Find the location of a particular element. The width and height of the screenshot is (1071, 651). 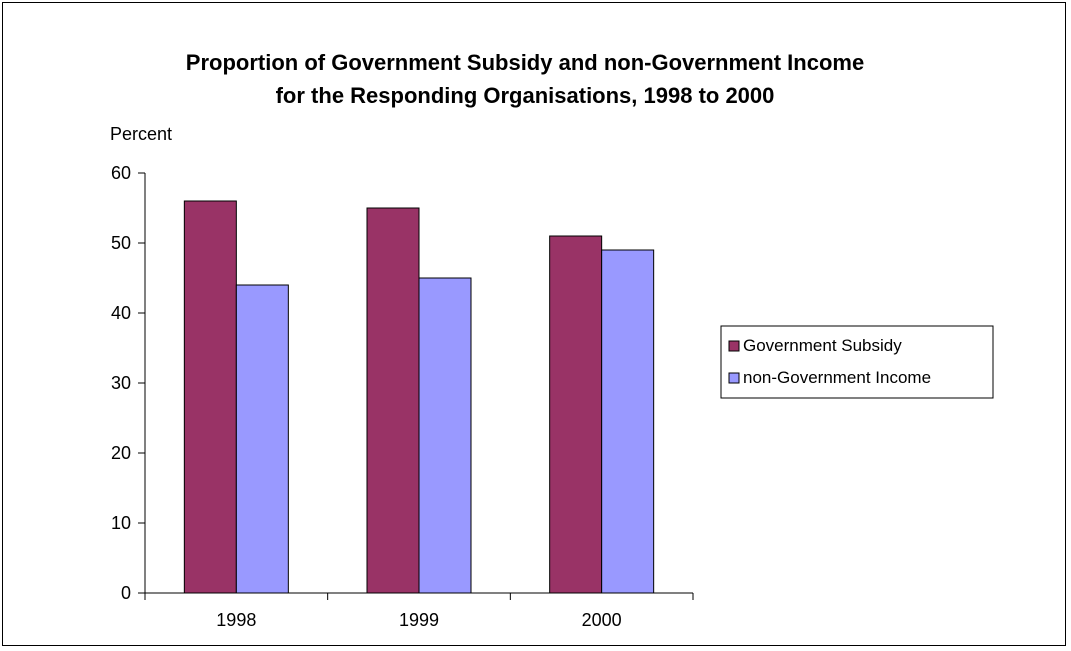

x-tick-label: 1999 is located at coordinates (419, 620).